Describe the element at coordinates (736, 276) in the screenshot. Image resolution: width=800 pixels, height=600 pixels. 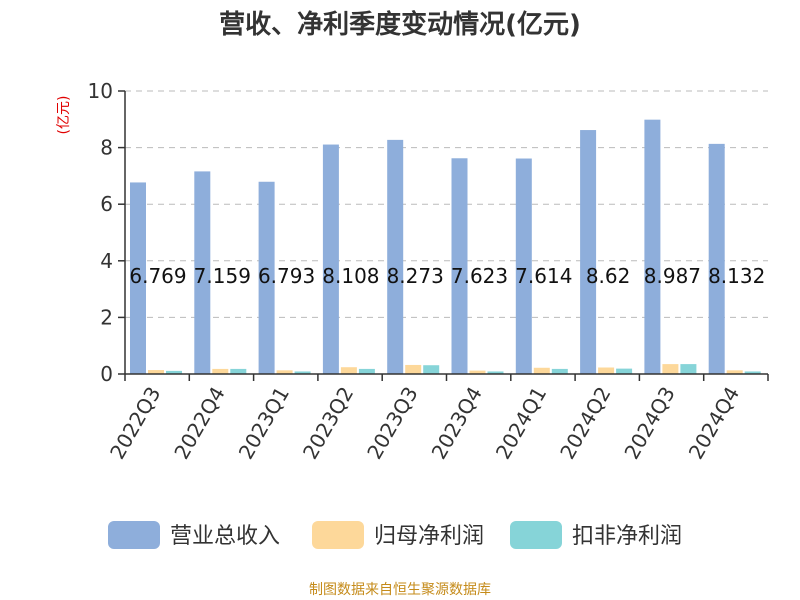
I see `data-label-2024Q4: 8.132` at that location.